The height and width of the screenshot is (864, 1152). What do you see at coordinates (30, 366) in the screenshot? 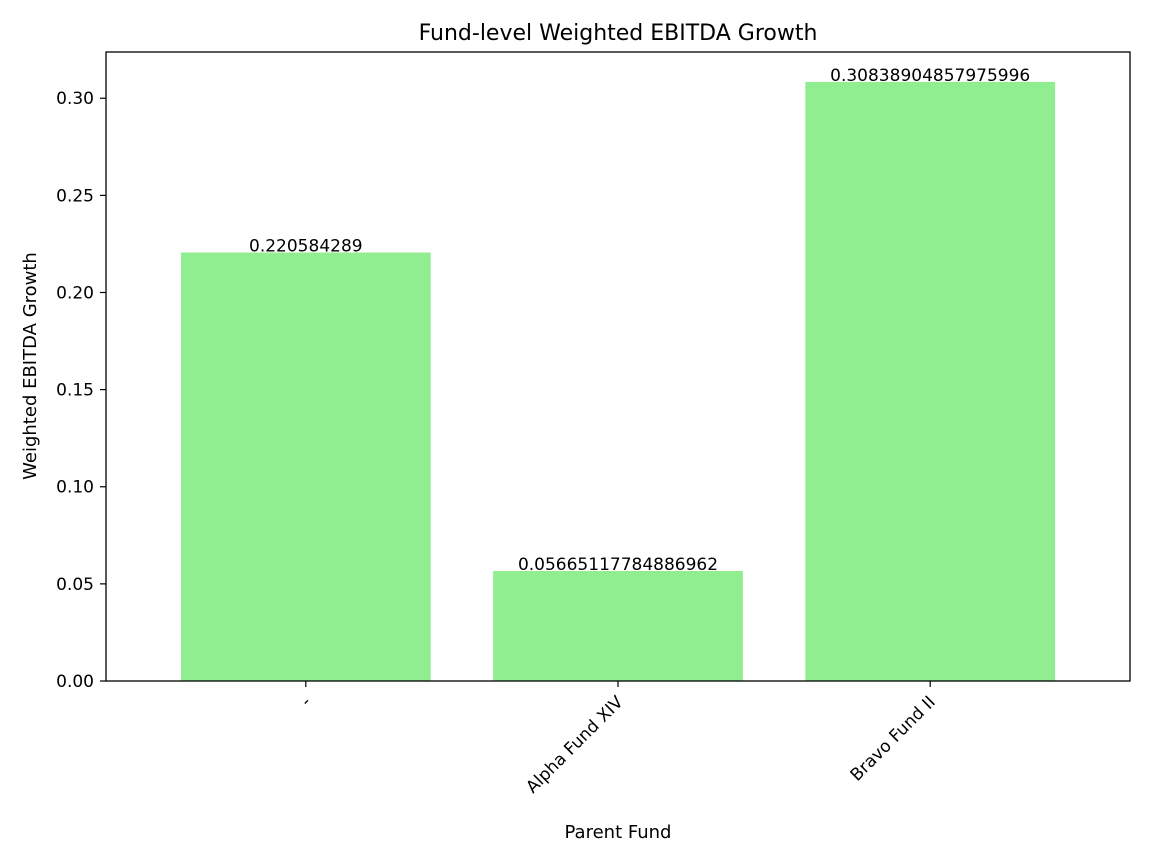
I see `y-axis-title: Weighted EBITDA Growth` at bounding box center [30, 366].